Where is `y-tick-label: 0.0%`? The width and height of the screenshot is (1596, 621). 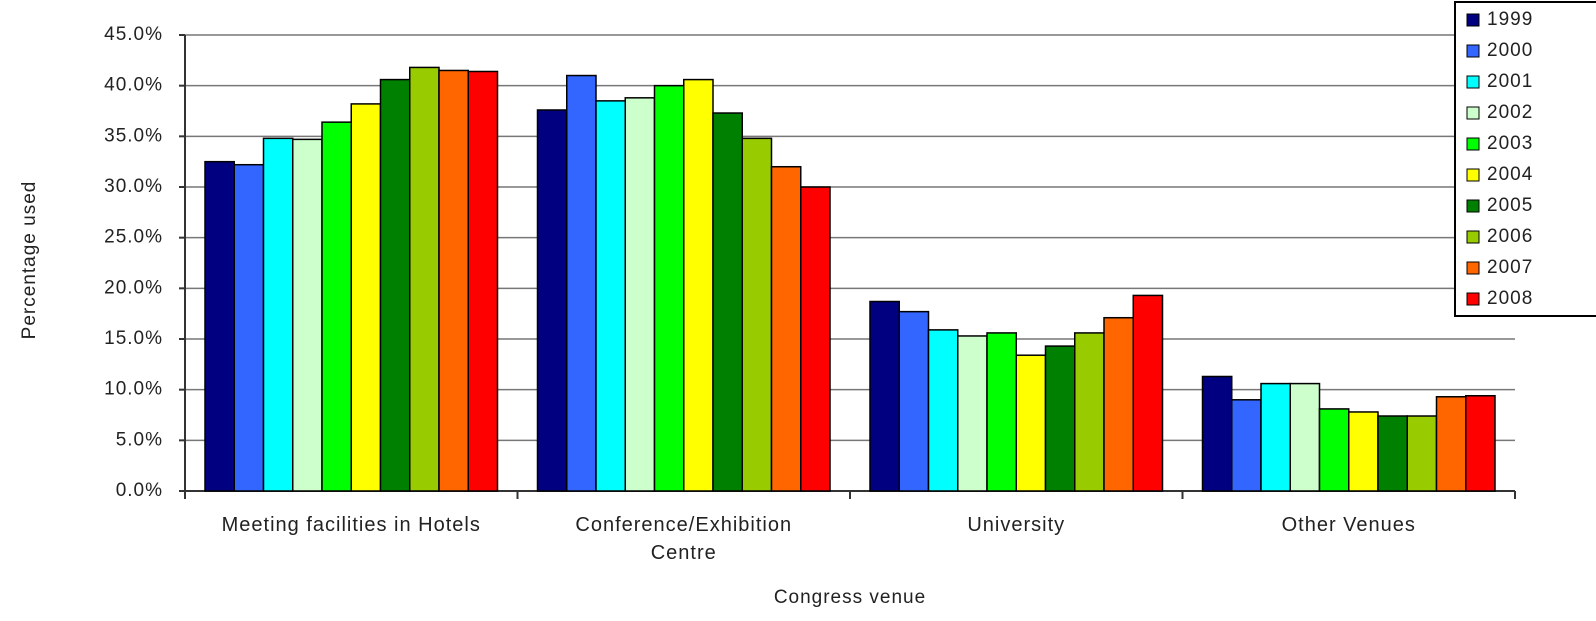
y-tick-label: 0.0% is located at coordinates (139, 490).